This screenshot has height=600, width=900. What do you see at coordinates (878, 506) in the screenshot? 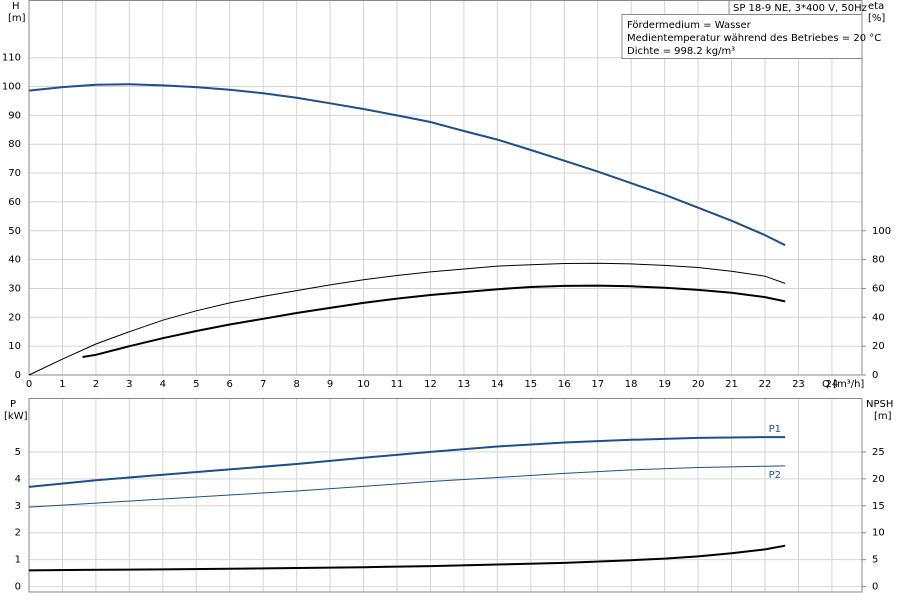
I see `y2-tick-label: 15` at bounding box center [878, 506].